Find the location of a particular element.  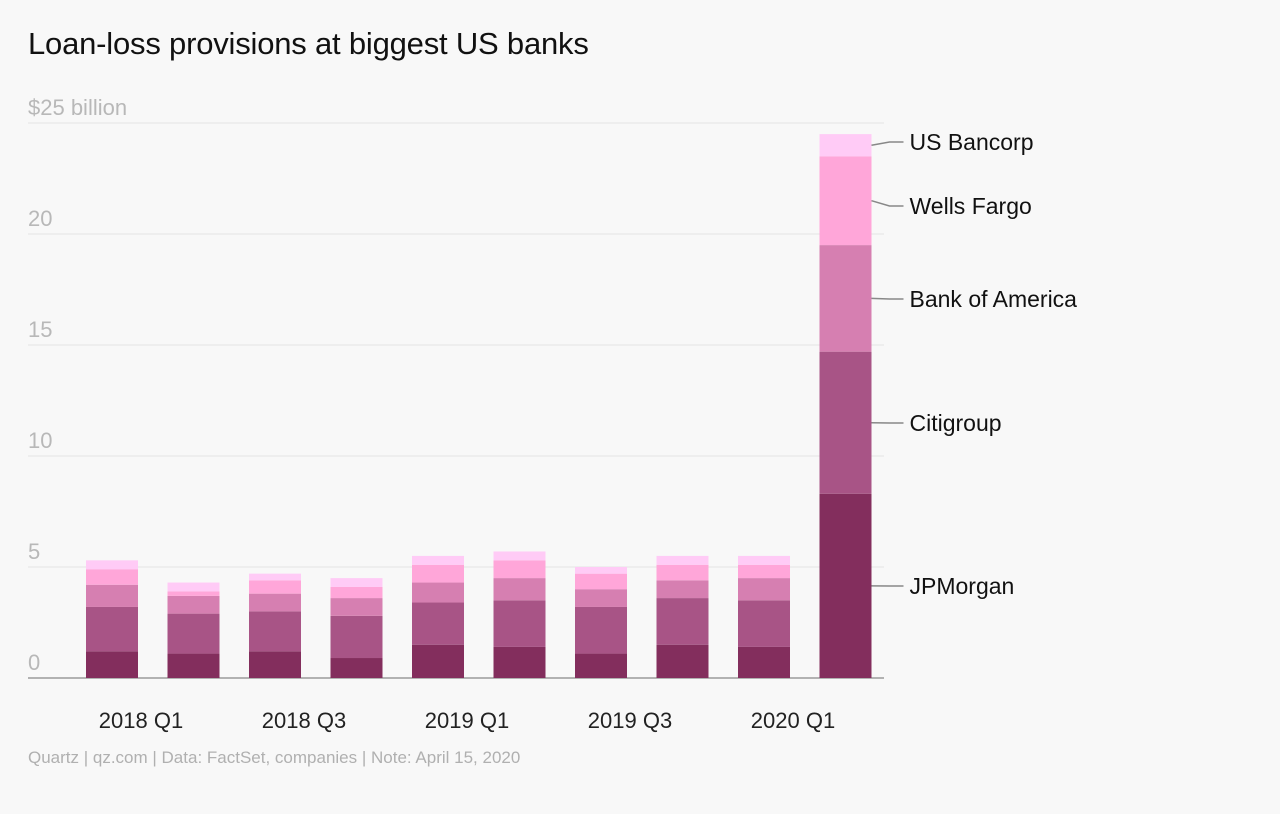

x-tick-label: 2018 Q3 is located at coordinates (304, 720).